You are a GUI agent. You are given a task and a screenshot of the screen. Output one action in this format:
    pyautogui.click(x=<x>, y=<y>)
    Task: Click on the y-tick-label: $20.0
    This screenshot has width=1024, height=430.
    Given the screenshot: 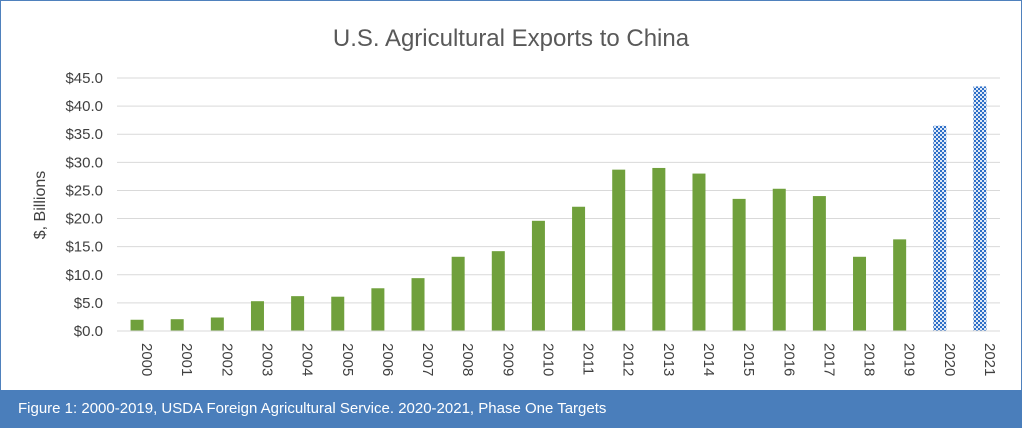 What is the action you would take?
    pyautogui.click(x=84, y=219)
    